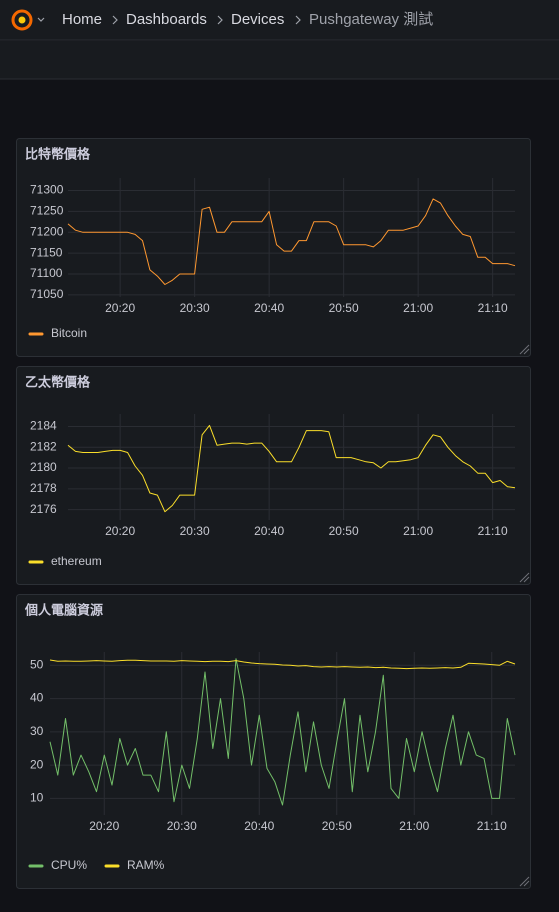 The width and height of the screenshot is (559, 912). I want to click on grafana-logo, so click(22, 20).